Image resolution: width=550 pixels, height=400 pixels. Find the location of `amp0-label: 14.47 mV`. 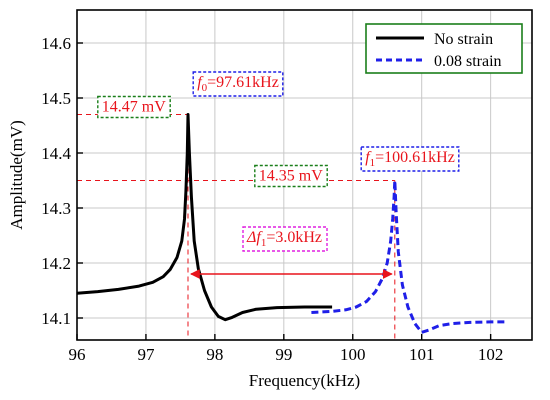

amp0-label: 14.47 mV is located at coordinates (134, 107).